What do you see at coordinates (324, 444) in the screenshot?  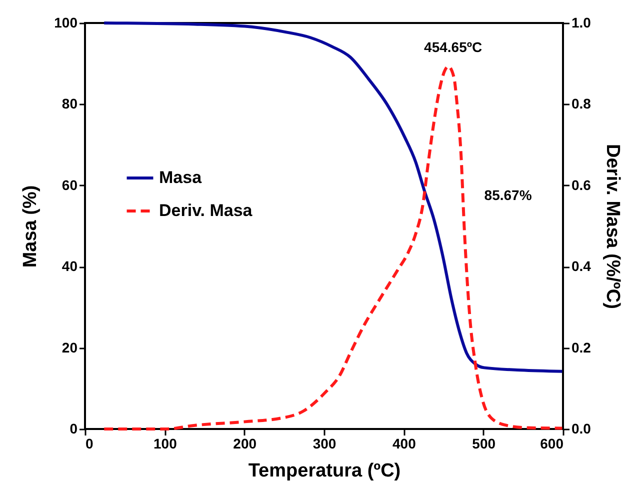 I see `x-tick-label: 300` at bounding box center [324, 444].